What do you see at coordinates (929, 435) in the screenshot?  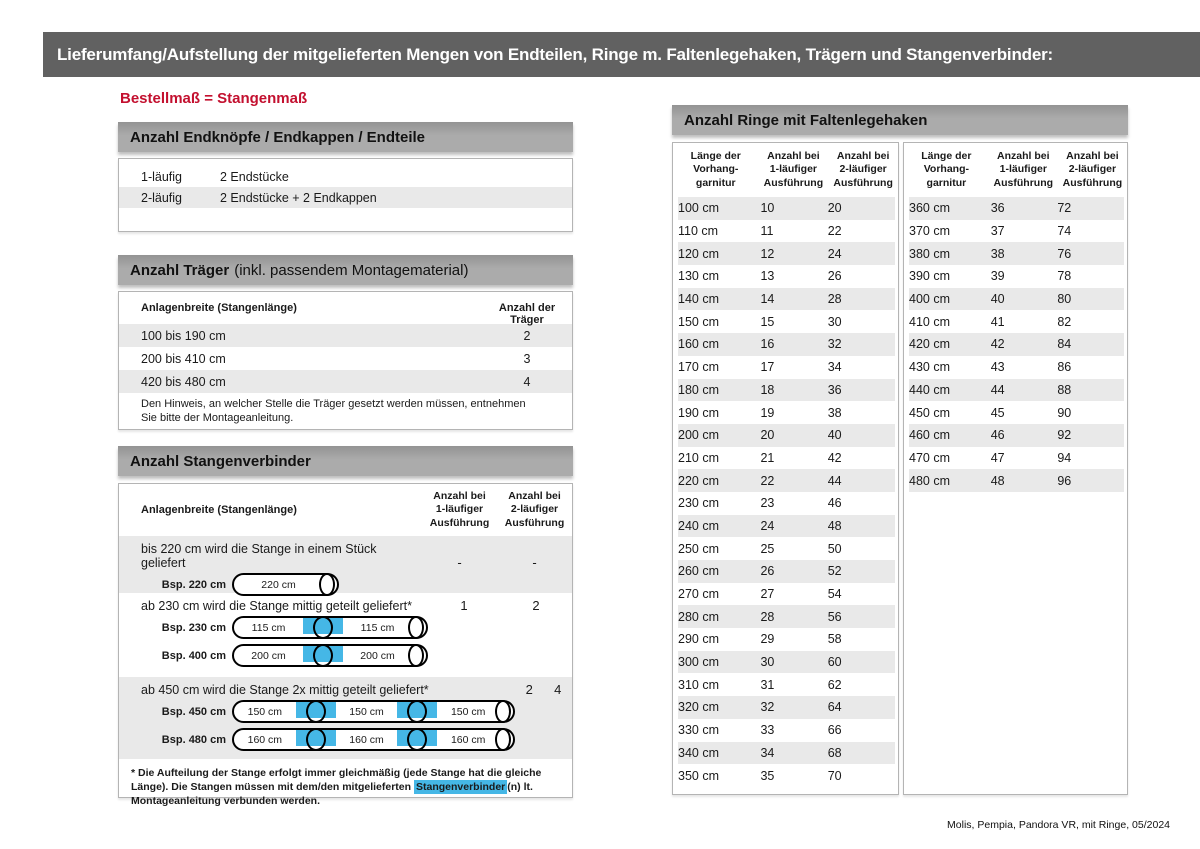 I see `length-cell: 460 cm` at bounding box center [929, 435].